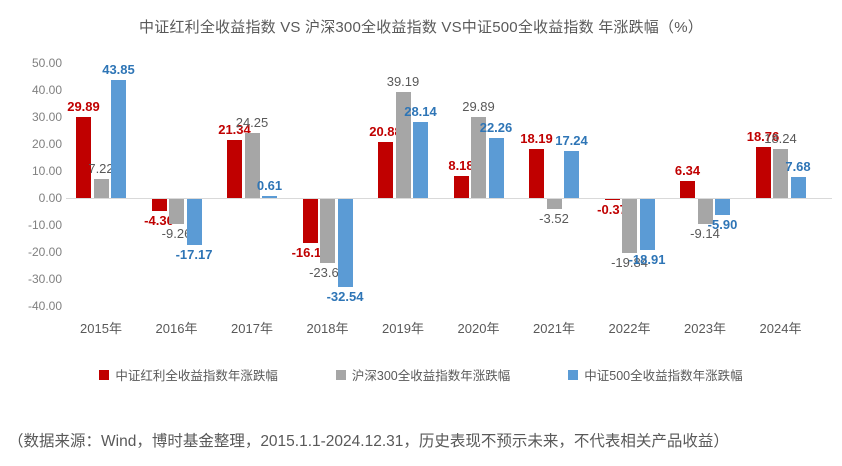 The height and width of the screenshot is (466, 842). I want to click on zero-axis-line, so click(449, 198).